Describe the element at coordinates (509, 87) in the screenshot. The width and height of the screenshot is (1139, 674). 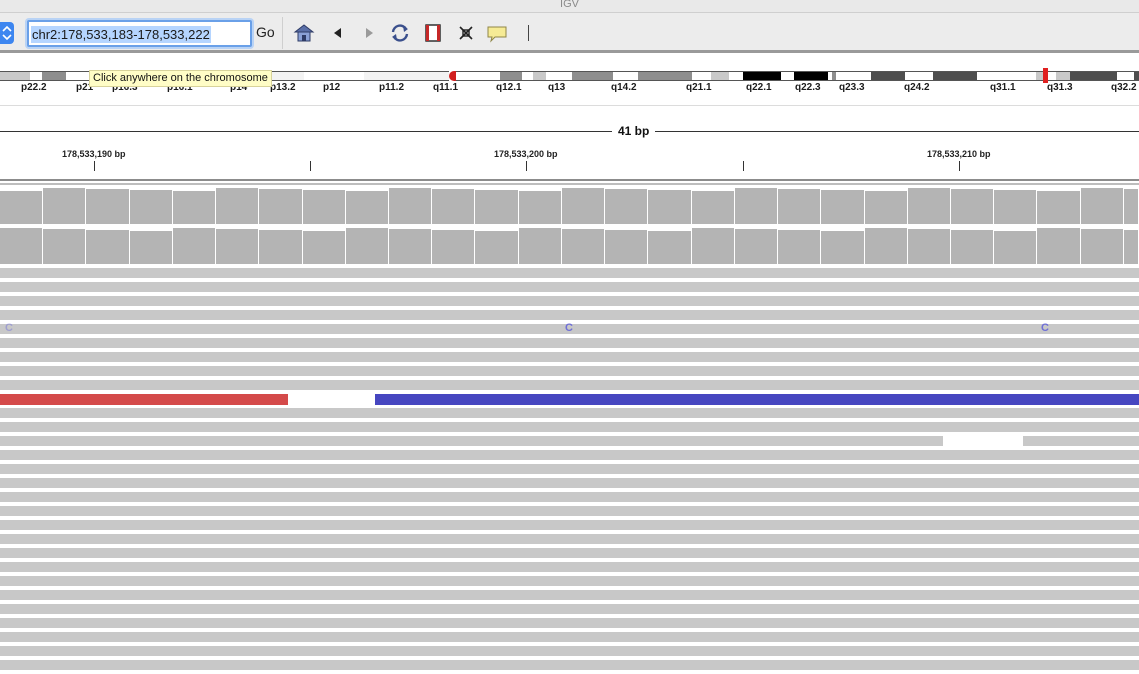
I see `cytoband-label: q12.1` at that location.